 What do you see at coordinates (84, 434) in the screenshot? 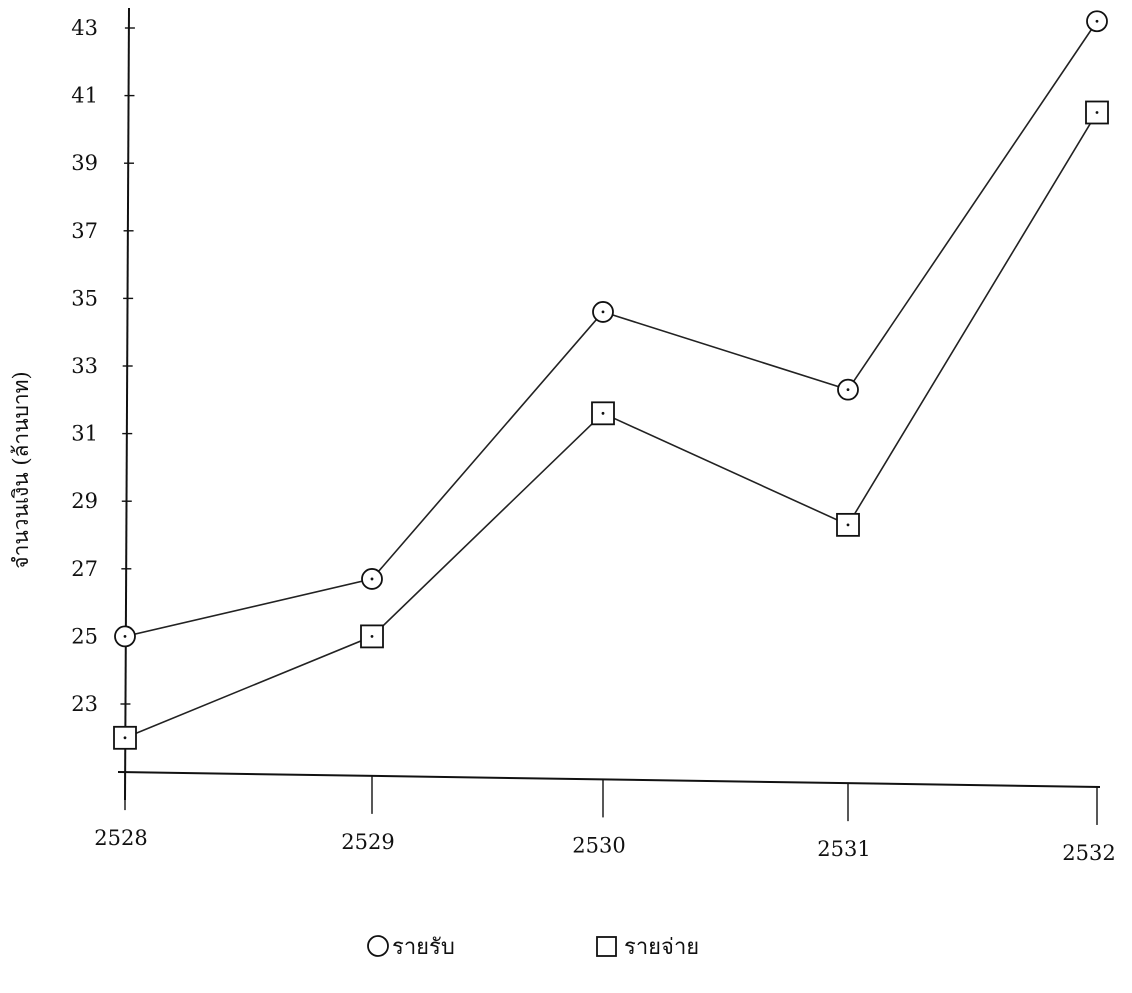
I see `y-tick-label: 31` at bounding box center [84, 434].